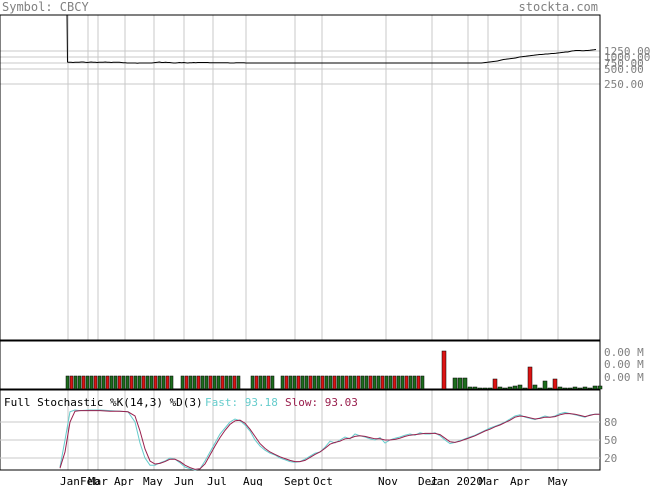 This screenshot has height=486, width=655. I want to click on price-tick-label: 500.00, so click(624, 69).